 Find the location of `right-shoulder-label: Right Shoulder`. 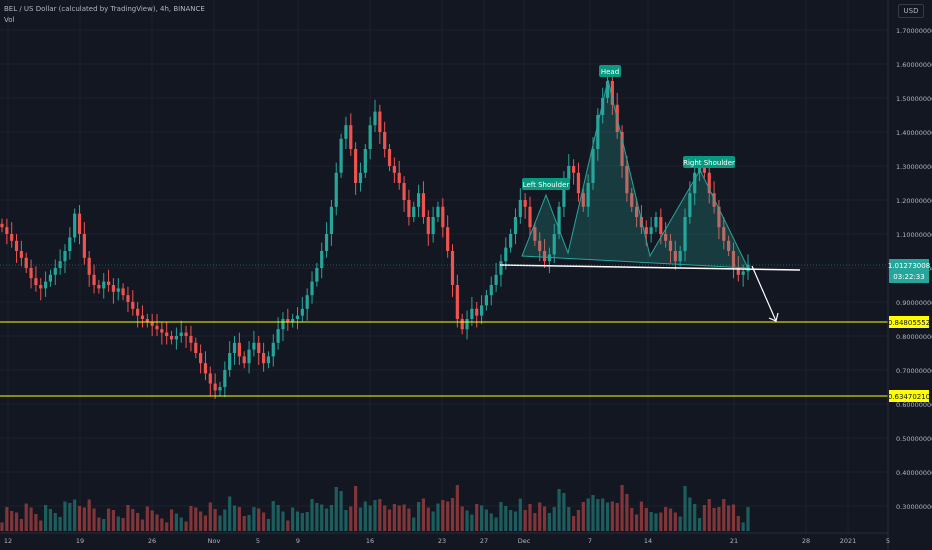

right-shoulder-label: Right Shoulder is located at coordinates (709, 162).